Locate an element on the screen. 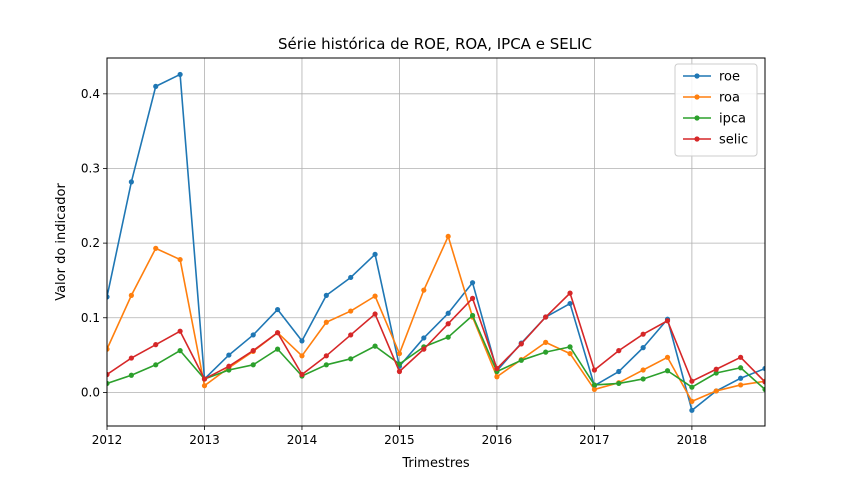 The height and width of the screenshot is (480, 850). series-line-selic is located at coordinates (436, 337).